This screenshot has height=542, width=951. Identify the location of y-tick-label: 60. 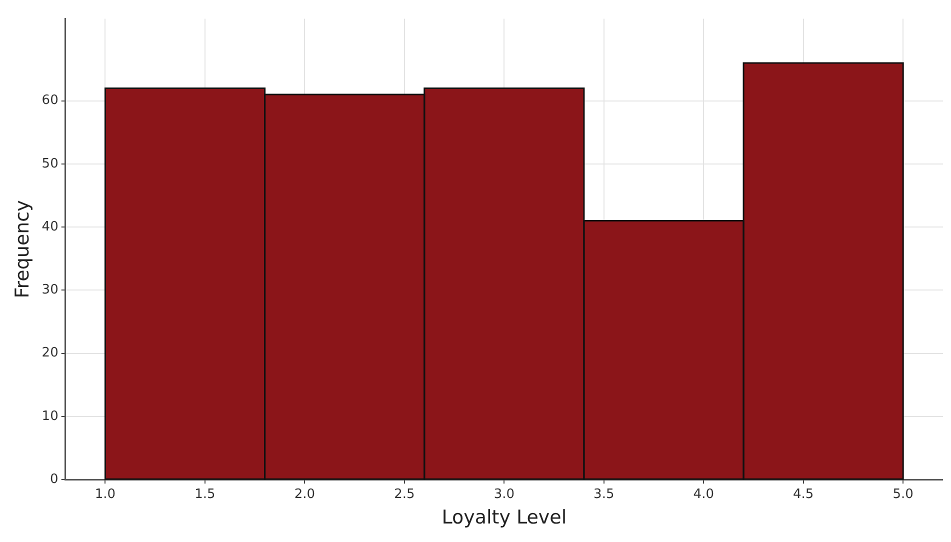
(50, 100).